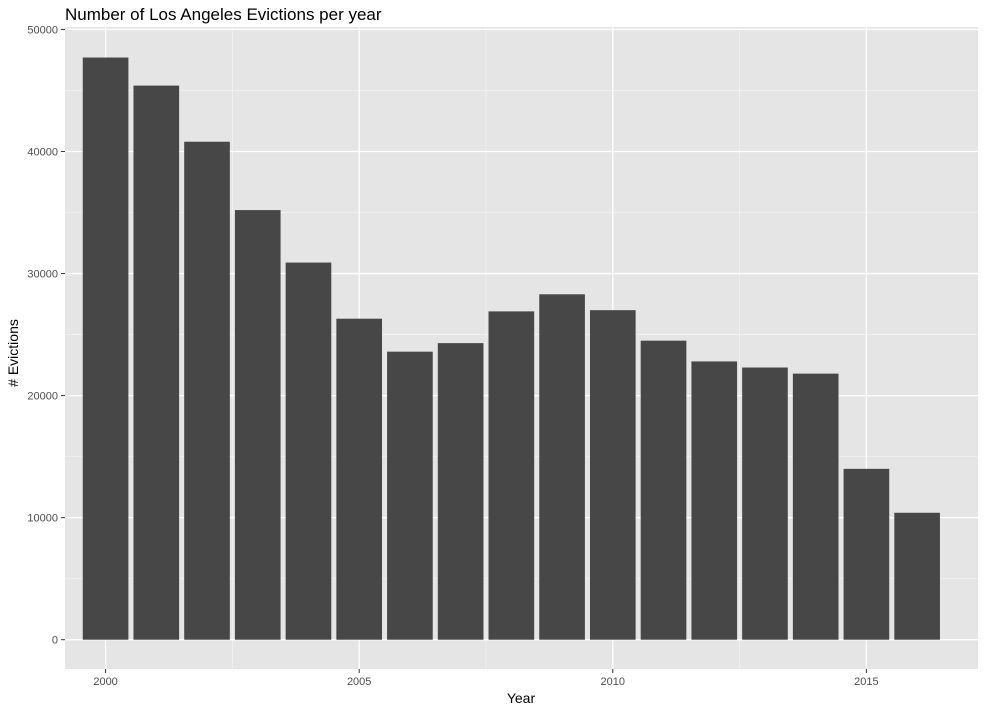 This screenshot has width=986, height=710. I want to click on x-axis: 2000 2005 2010 2015, so click(486, 678).